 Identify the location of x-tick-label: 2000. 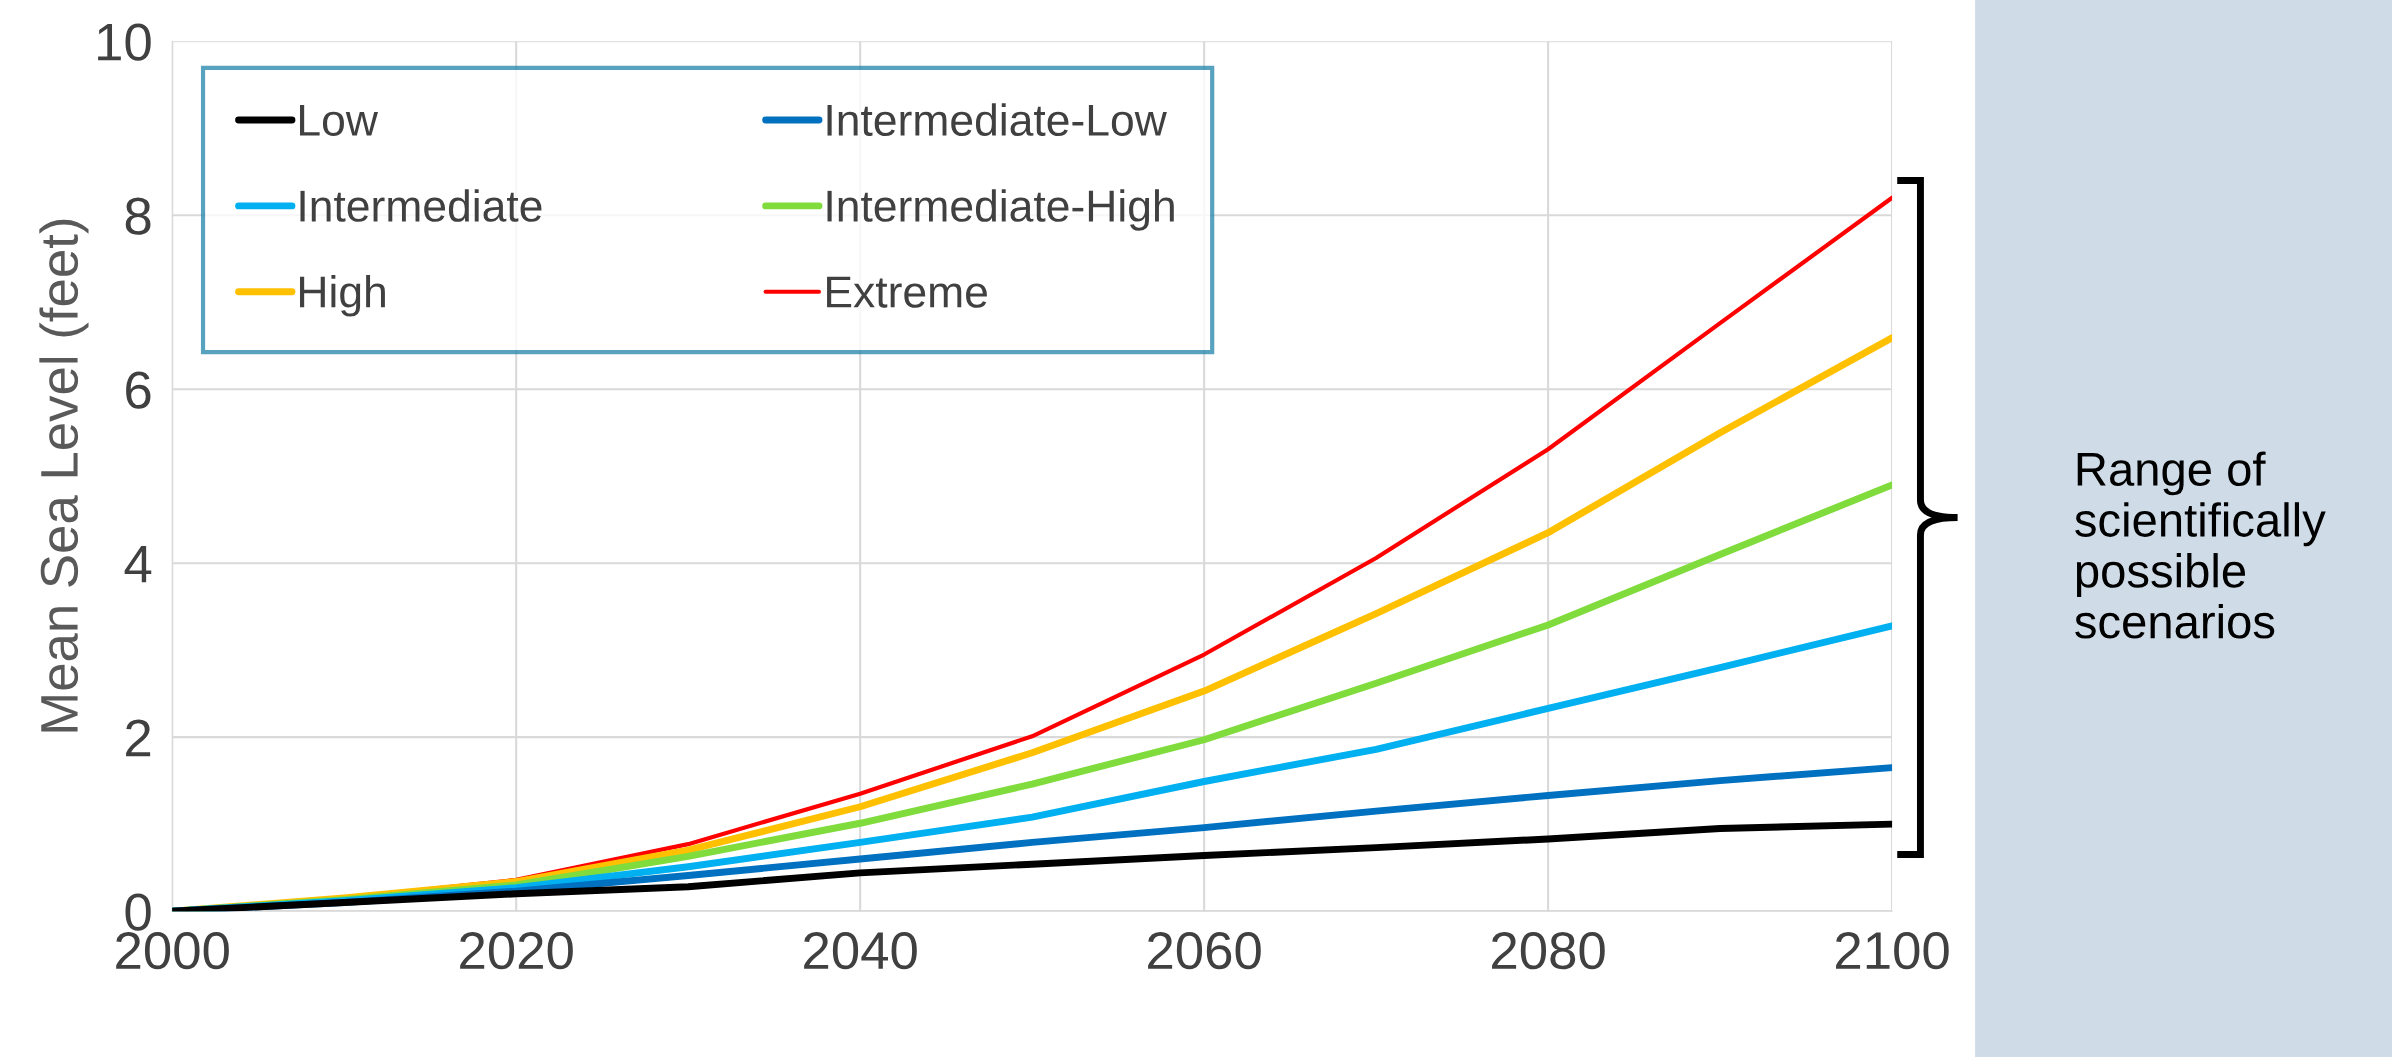
(172, 950).